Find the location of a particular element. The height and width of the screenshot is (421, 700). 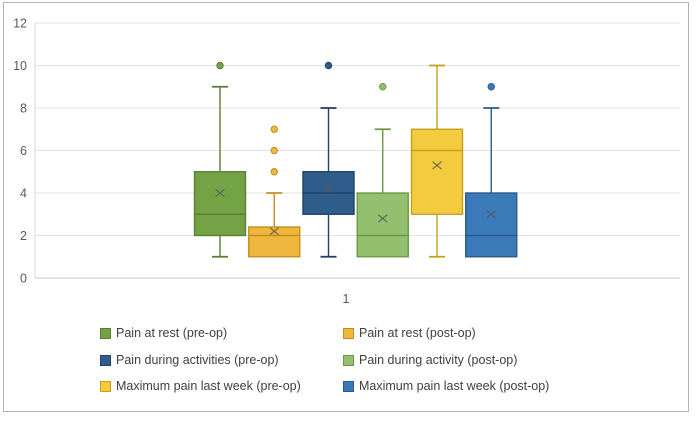

legend-label: Pain at rest (post-op) is located at coordinates (417, 333).